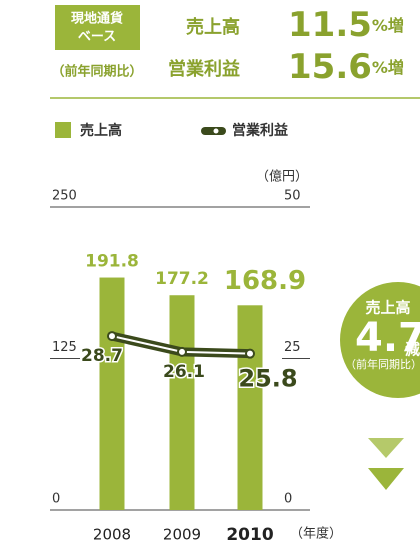 This screenshot has width=420, height=548. I want to click on legend-swatch, so click(63, 130).